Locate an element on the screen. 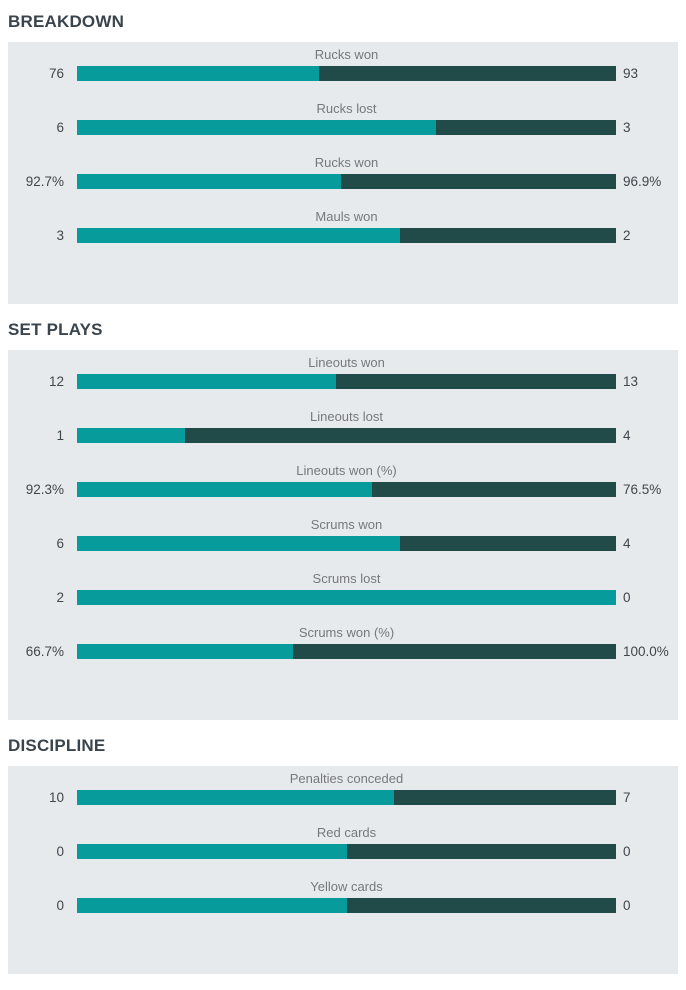 This screenshot has width=686, height=990. stat-label: Scrums won (%) is located at coordinates (346, 632).